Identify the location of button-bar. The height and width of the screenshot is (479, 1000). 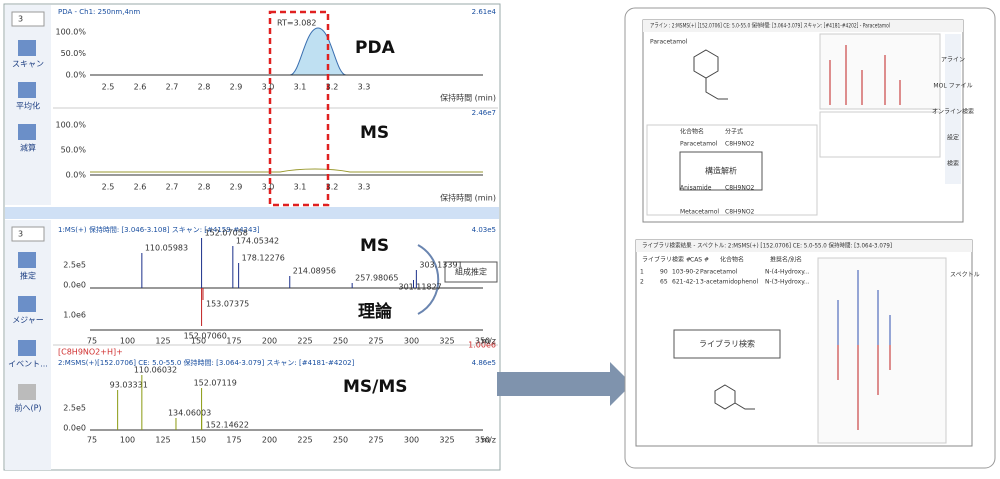
(953, 109).